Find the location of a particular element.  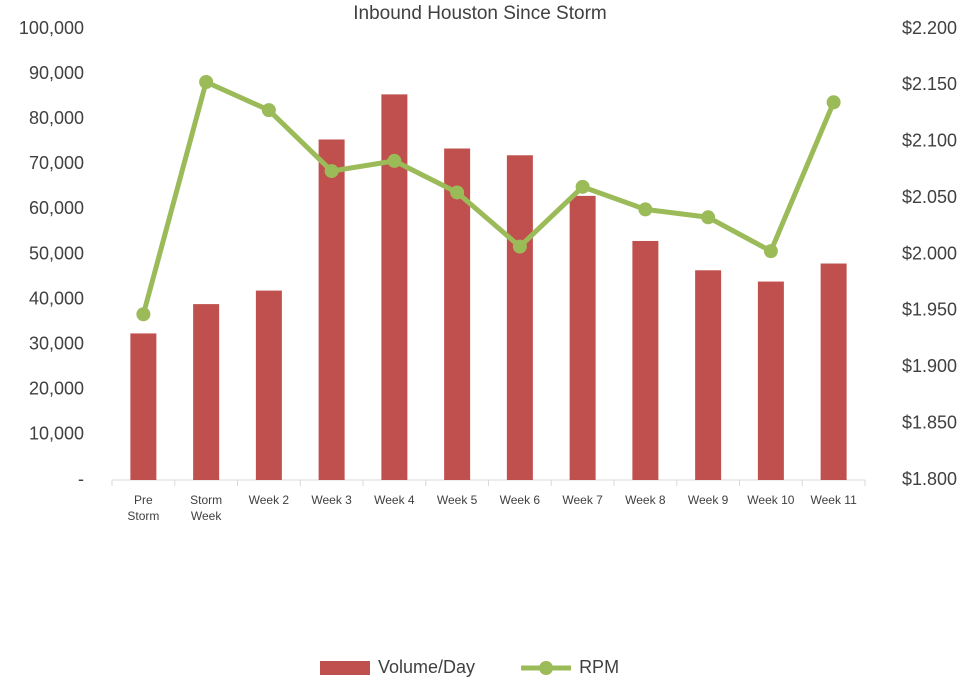

y2-tick-label: $2.100 is located at coordinates (929, 141).